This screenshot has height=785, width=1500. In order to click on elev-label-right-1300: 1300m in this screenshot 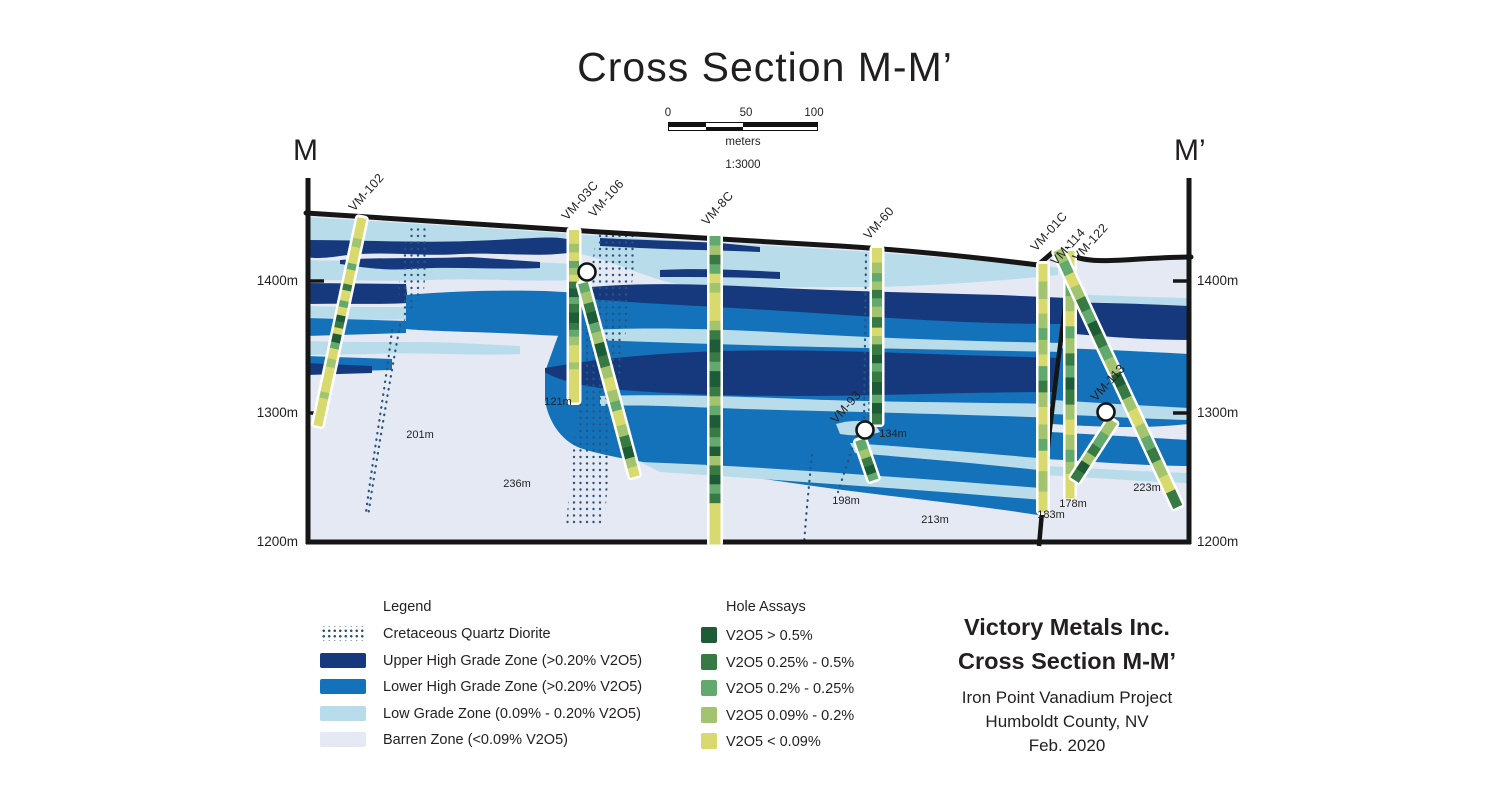, I will do `click(1218, 412)`.